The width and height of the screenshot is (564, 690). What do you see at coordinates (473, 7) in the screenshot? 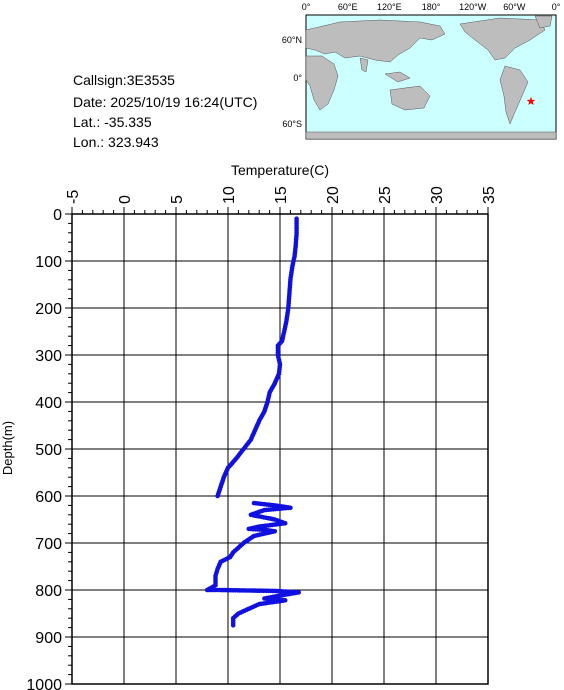
I see `map-lon-label: 120°W` at bounding box center [473, 7].